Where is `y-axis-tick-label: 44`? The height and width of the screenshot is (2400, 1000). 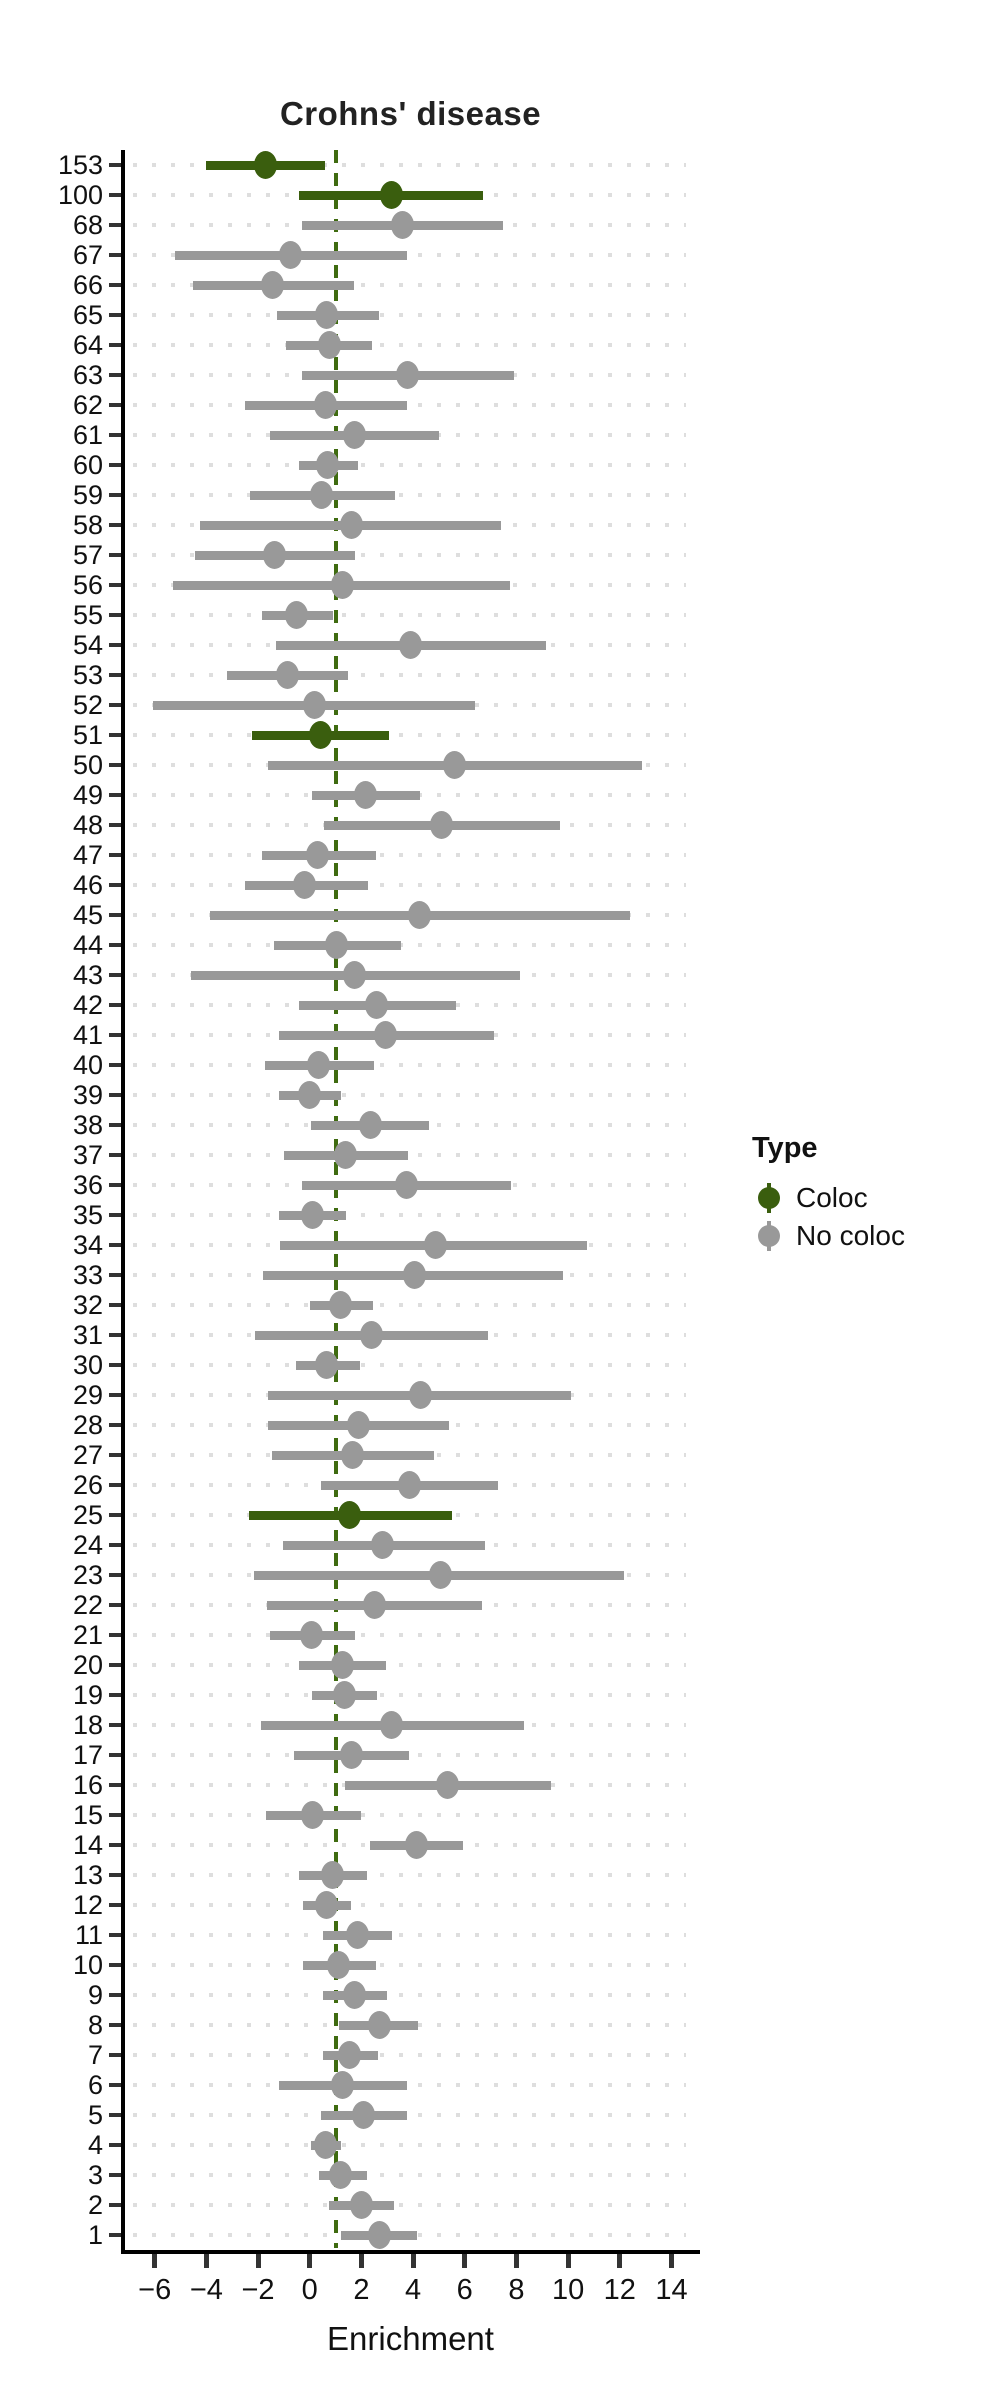
y-axis-tick-label: 44 is located at coordinates (87, 945).